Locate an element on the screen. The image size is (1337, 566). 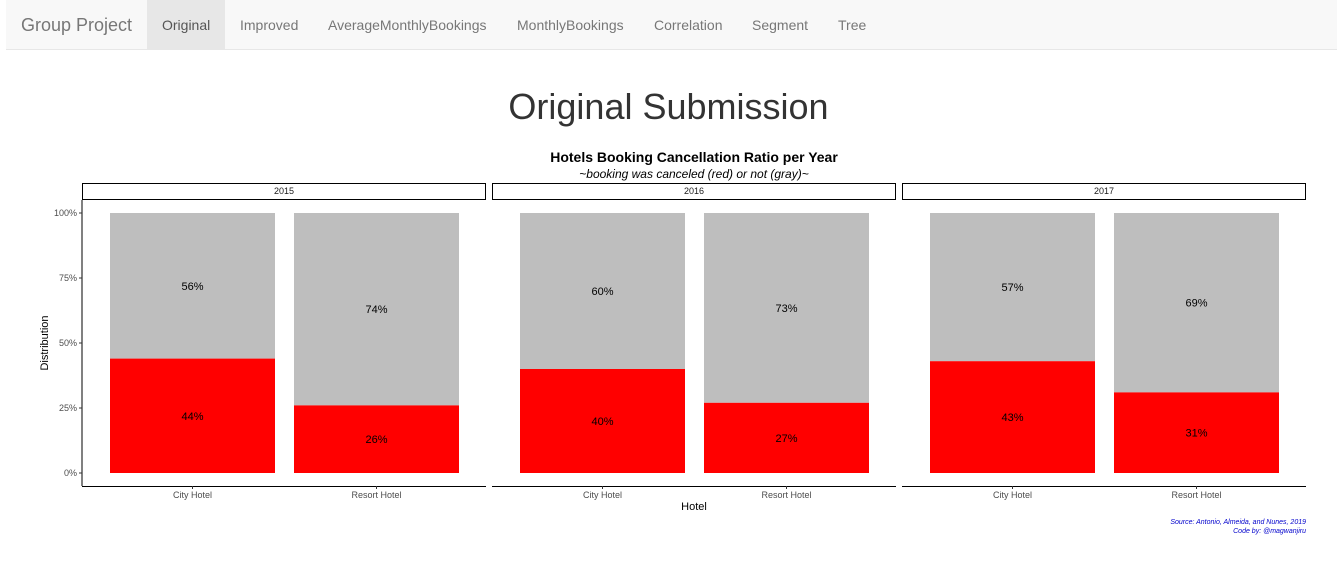
data-label-canceled: 40% is located at coordinates (602, 422).